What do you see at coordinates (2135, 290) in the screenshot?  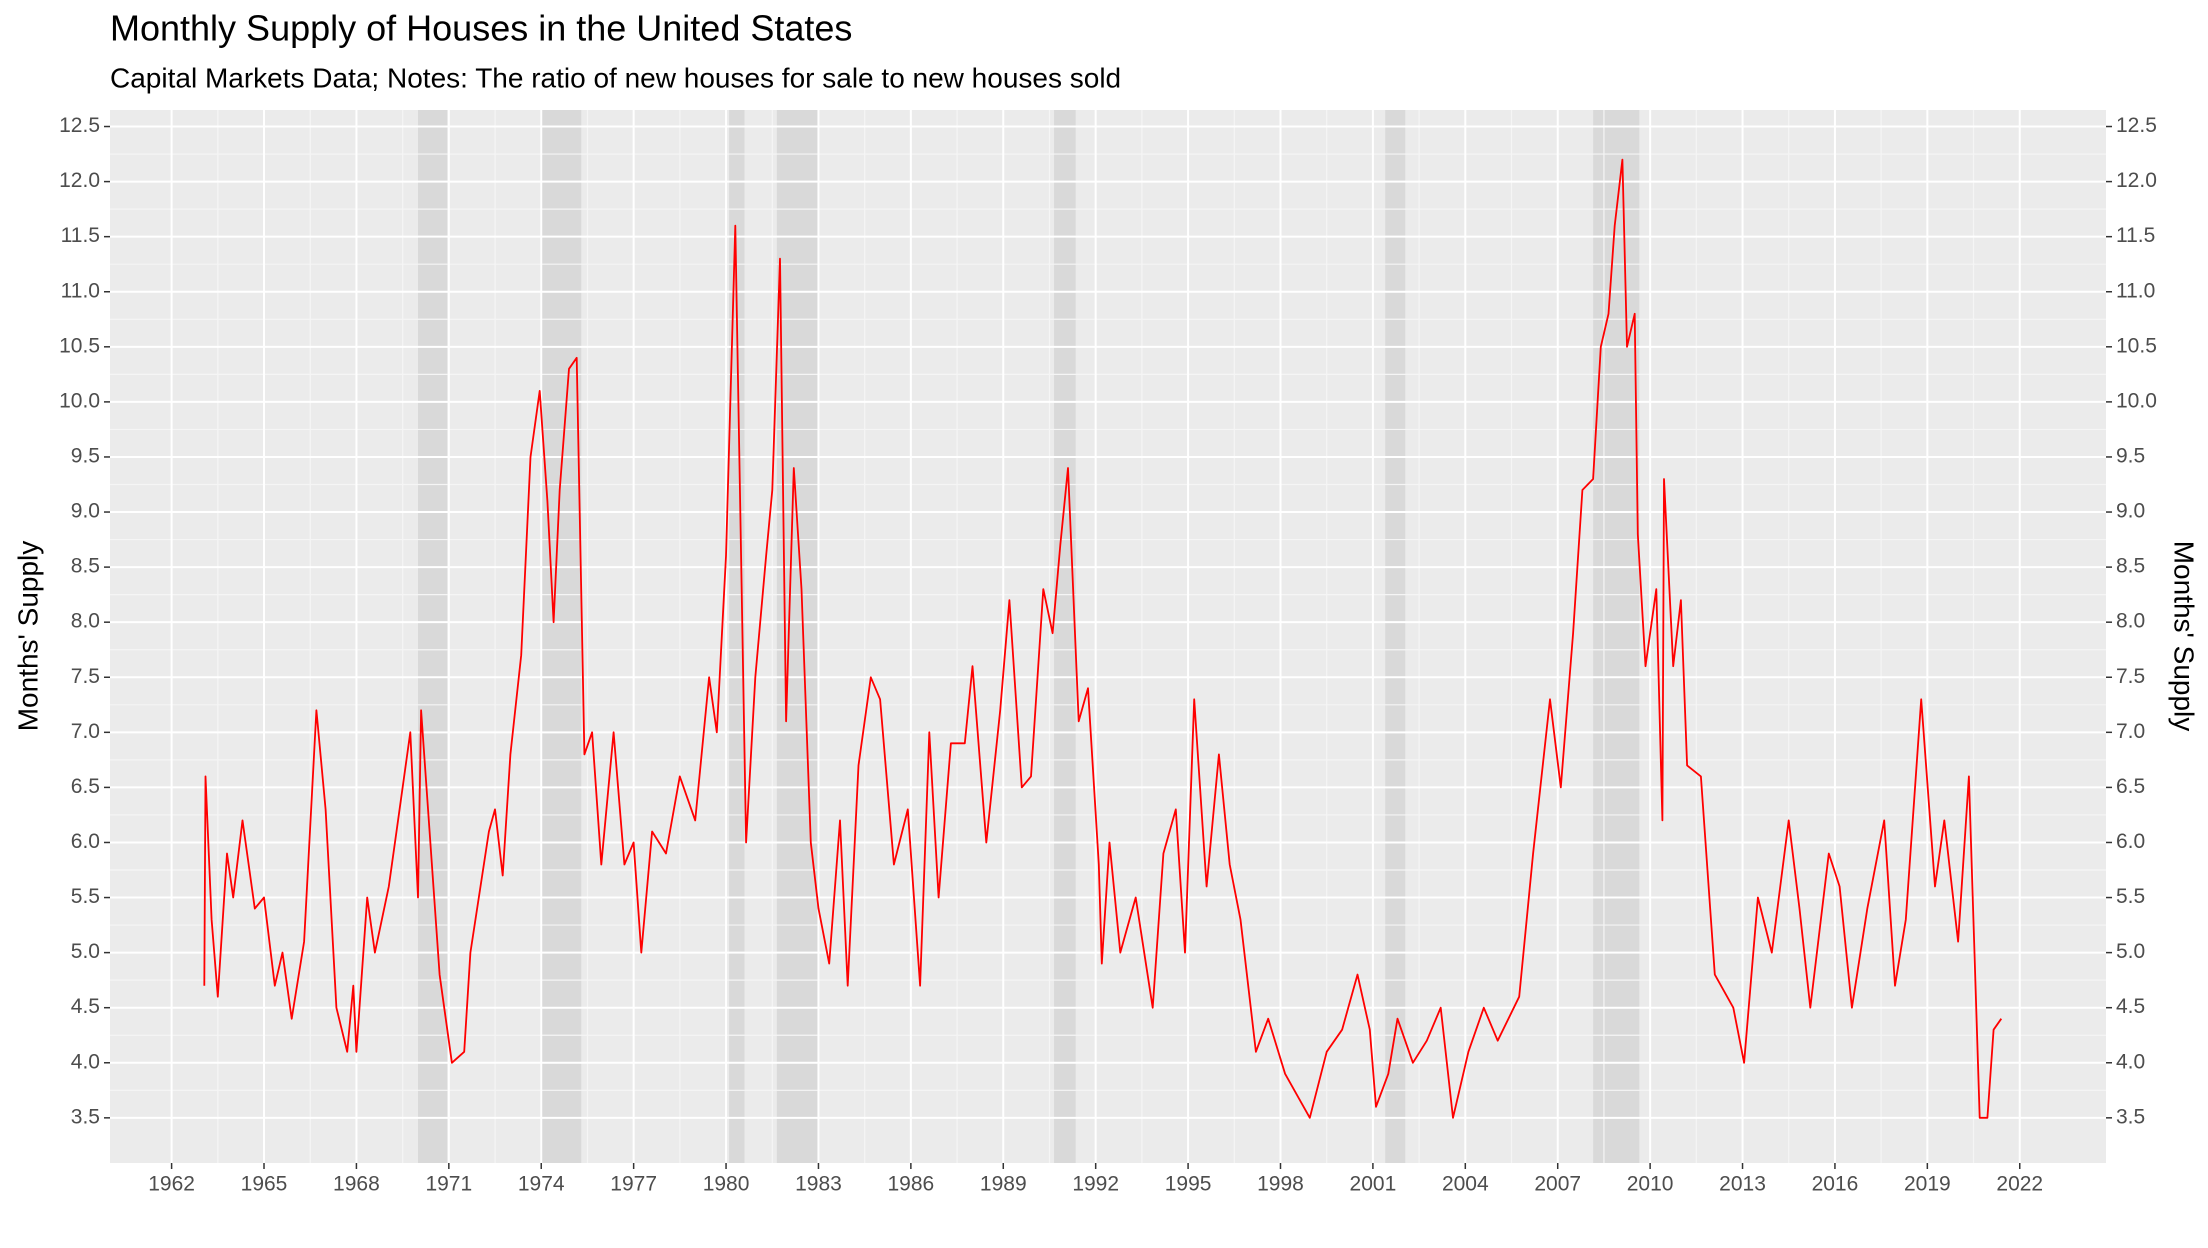 I see `y2-tick-label: 11.0` at bounding box center [2135, 290].